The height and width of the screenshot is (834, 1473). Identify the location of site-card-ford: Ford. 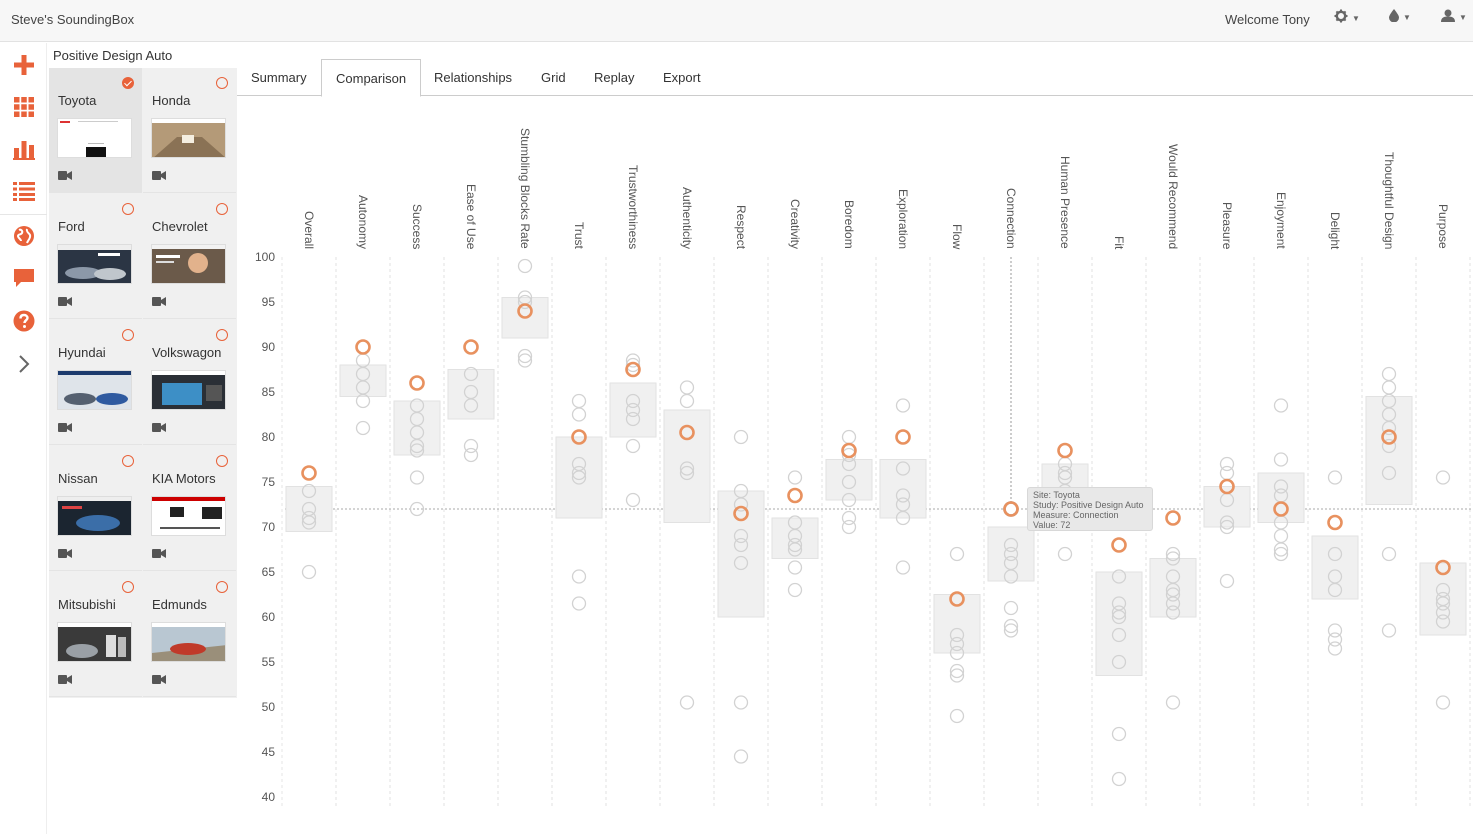
(95, 256).